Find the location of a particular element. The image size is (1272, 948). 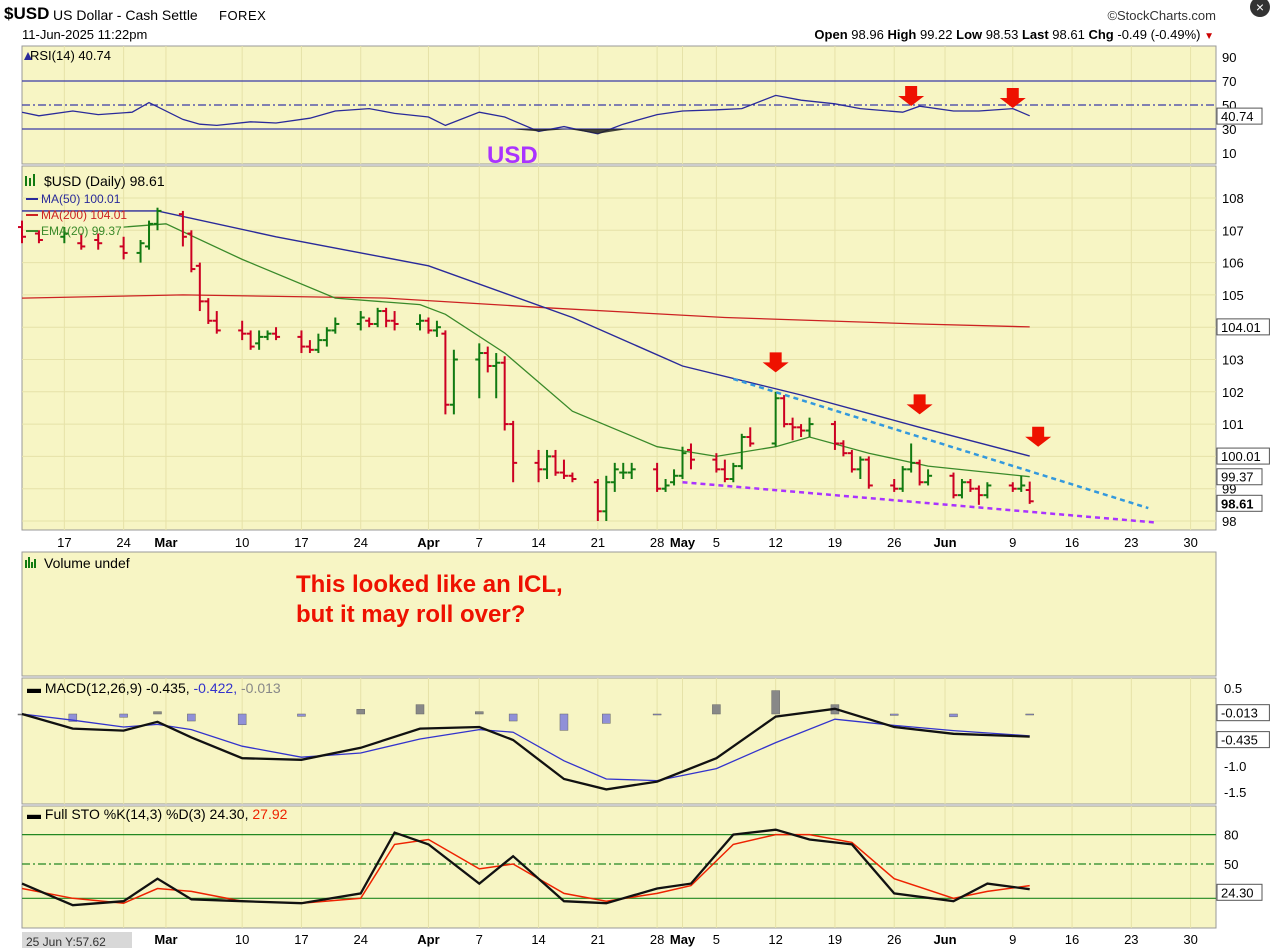

price-y-tick-3: 105 is located at coordinates (1233, 295).